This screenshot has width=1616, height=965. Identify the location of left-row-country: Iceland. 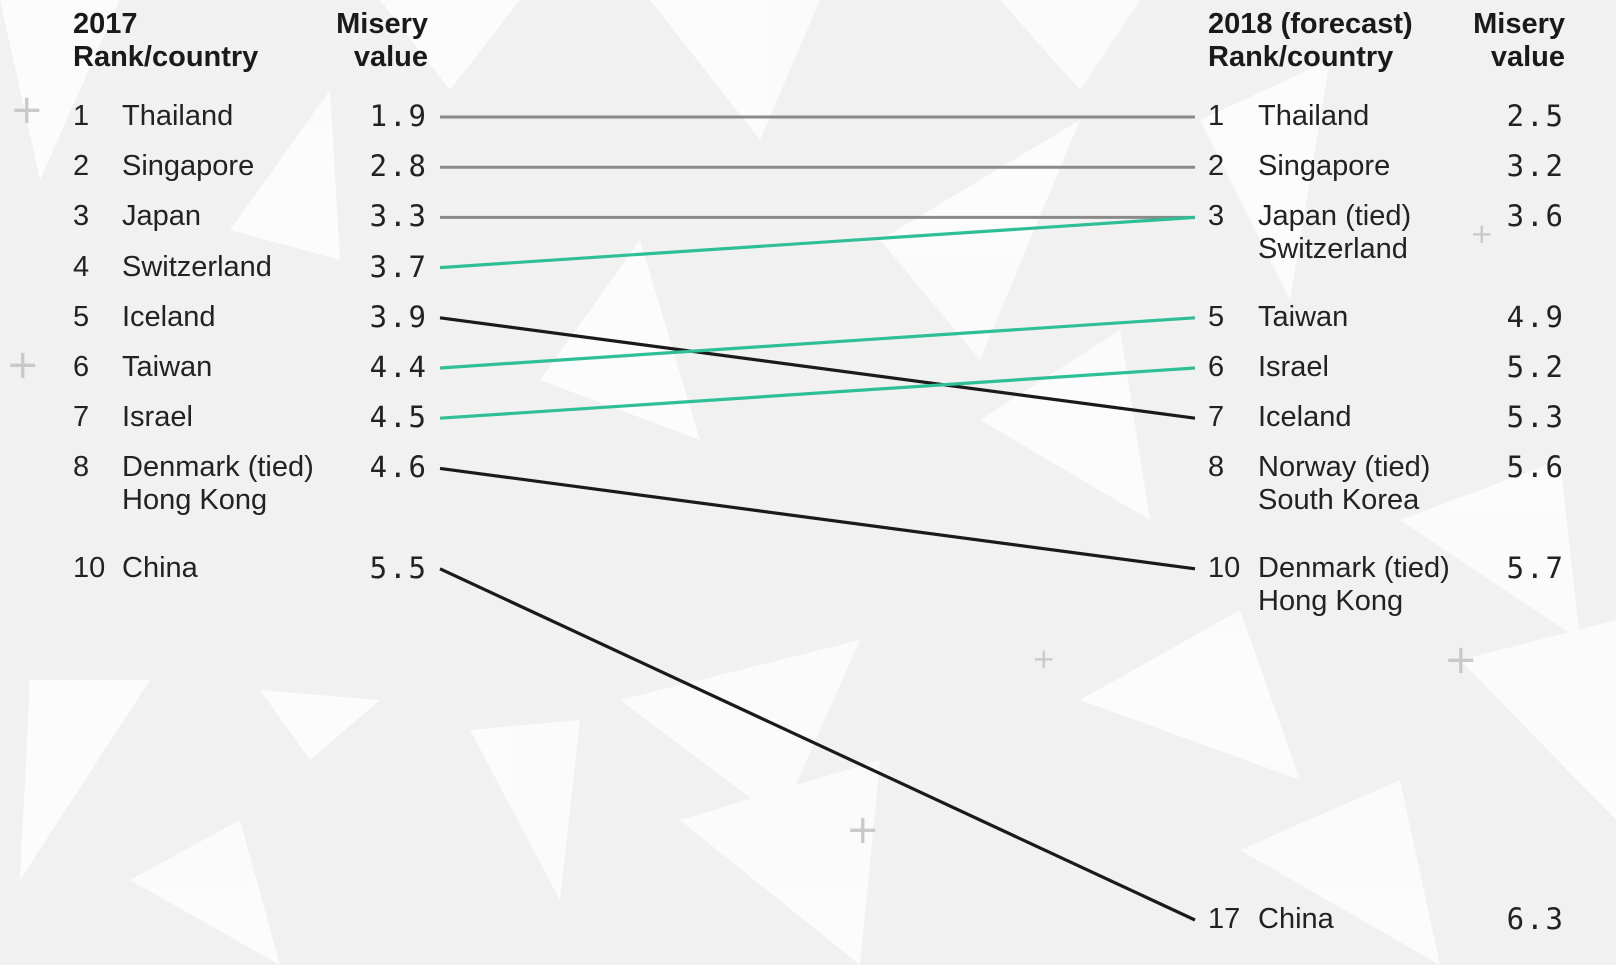
(169, 316).